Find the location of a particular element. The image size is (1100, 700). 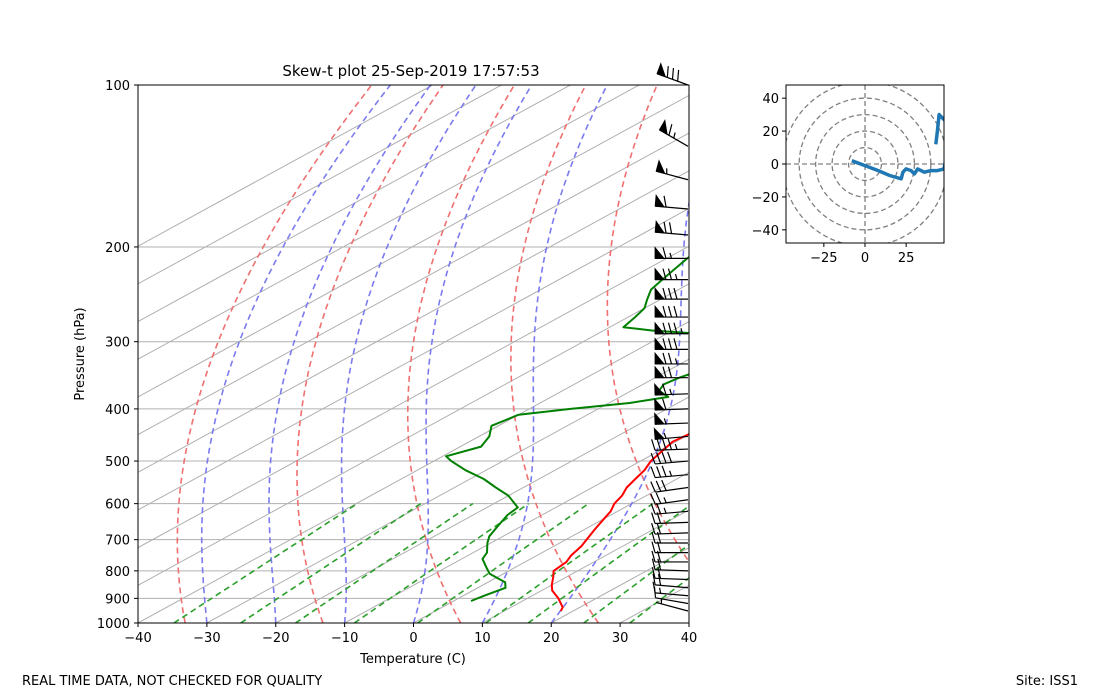

hodograph-rings is located at coordinates (865, 164).